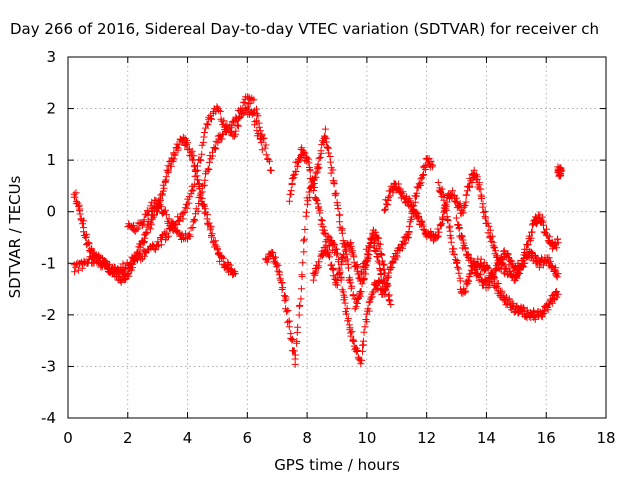  What do you see at coordinates (15, 236) in the screenshot?
I see `y-axis-label: SDTVAR / TECUs` at bounding box center [15, 236].